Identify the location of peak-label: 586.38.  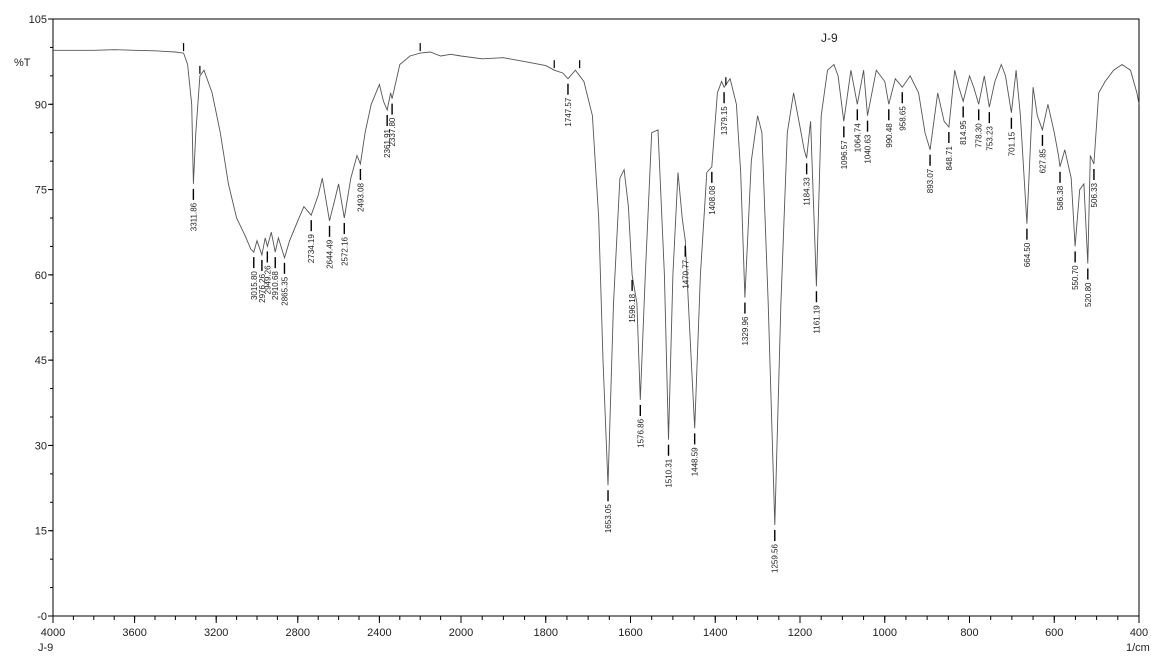
(1060, 197).